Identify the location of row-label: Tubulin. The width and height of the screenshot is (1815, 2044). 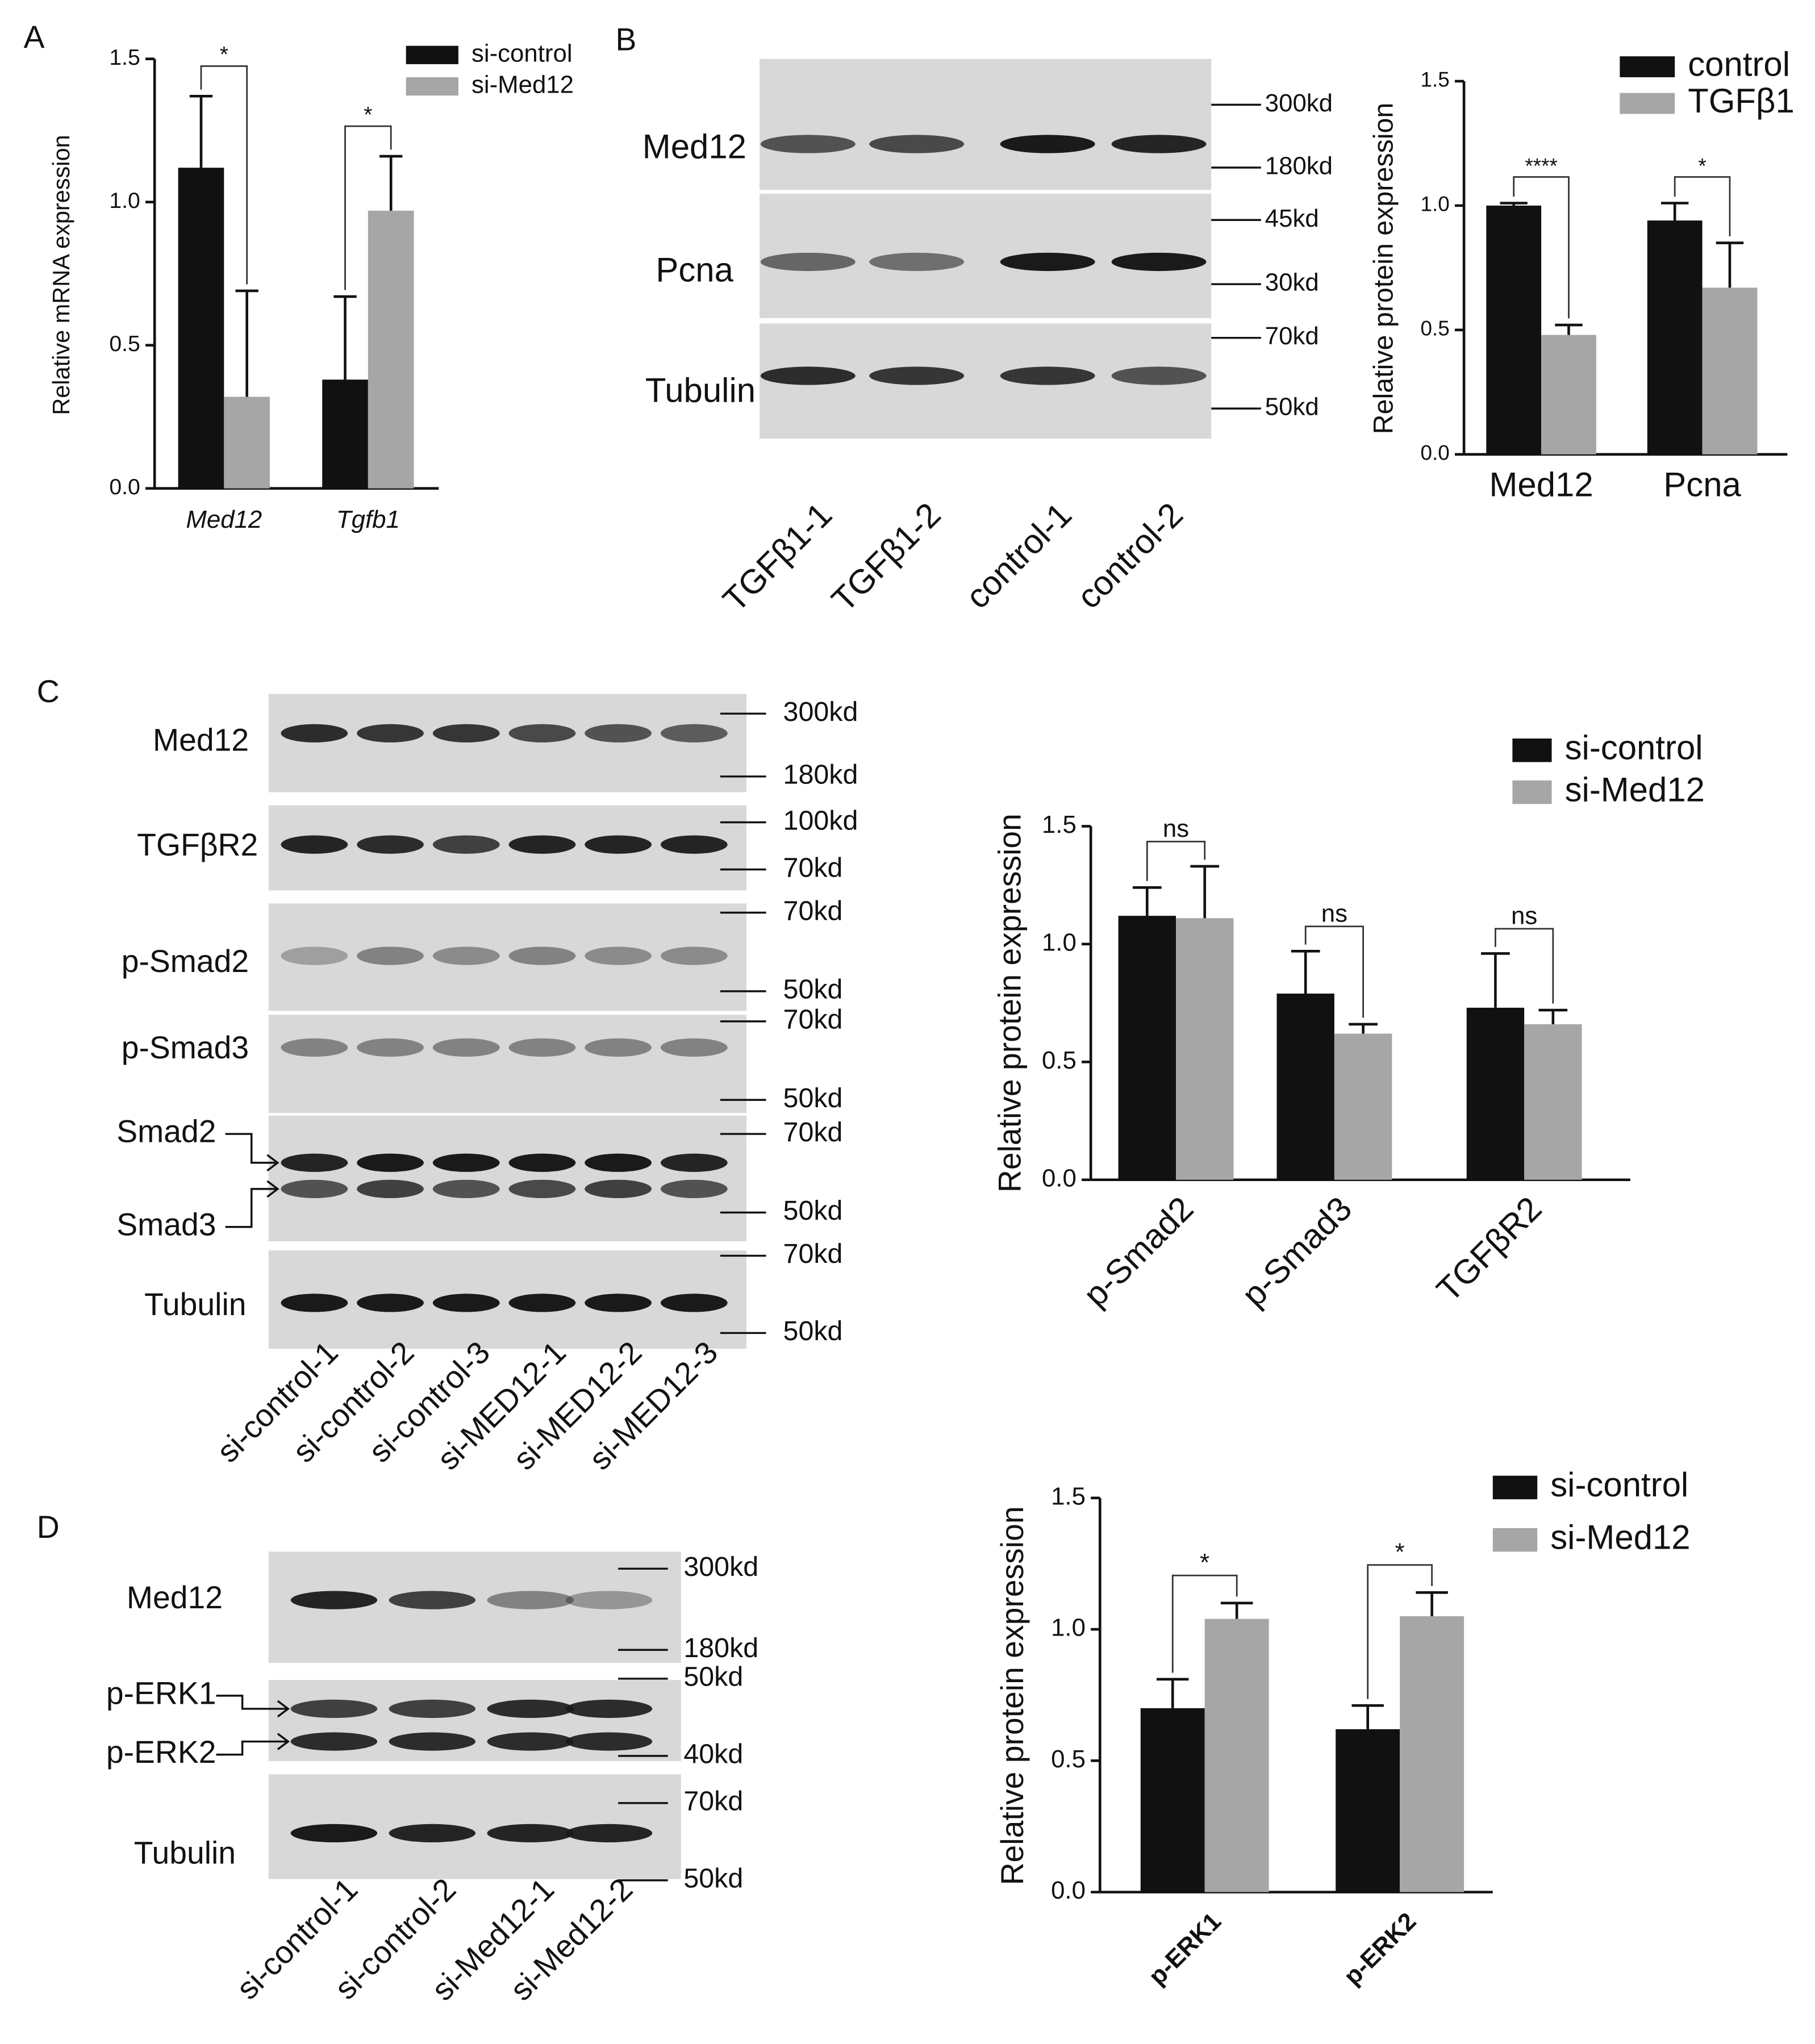
(195, 1304).